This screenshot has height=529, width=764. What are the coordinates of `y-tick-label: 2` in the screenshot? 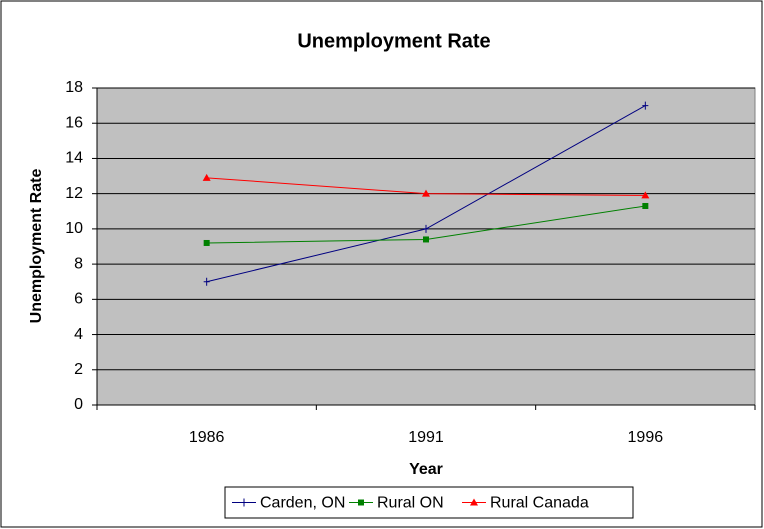 It's located at (78, 369).